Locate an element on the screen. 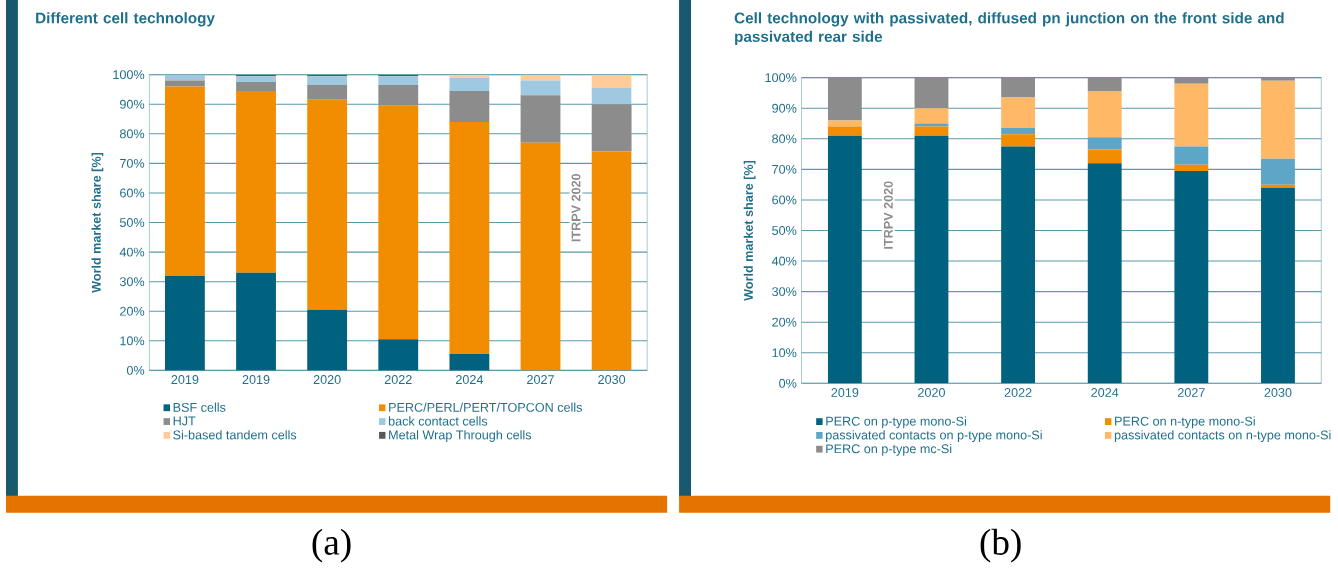 The image size is (1338, 575). legend-label: PERC on n-type mono-Si is located at coordinates (1185, 422).